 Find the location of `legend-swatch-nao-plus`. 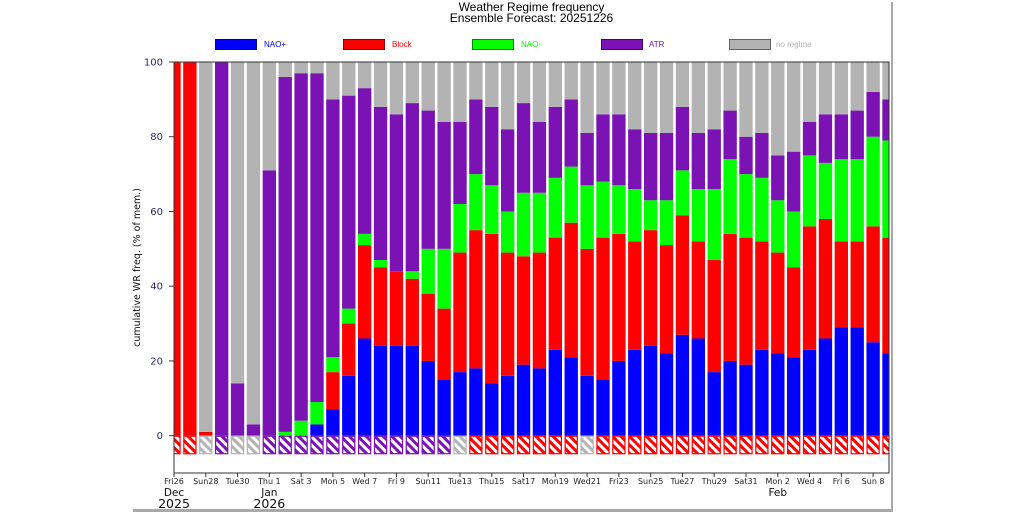

legend-swatch-nao-plus is located at coordinates (236, 44).